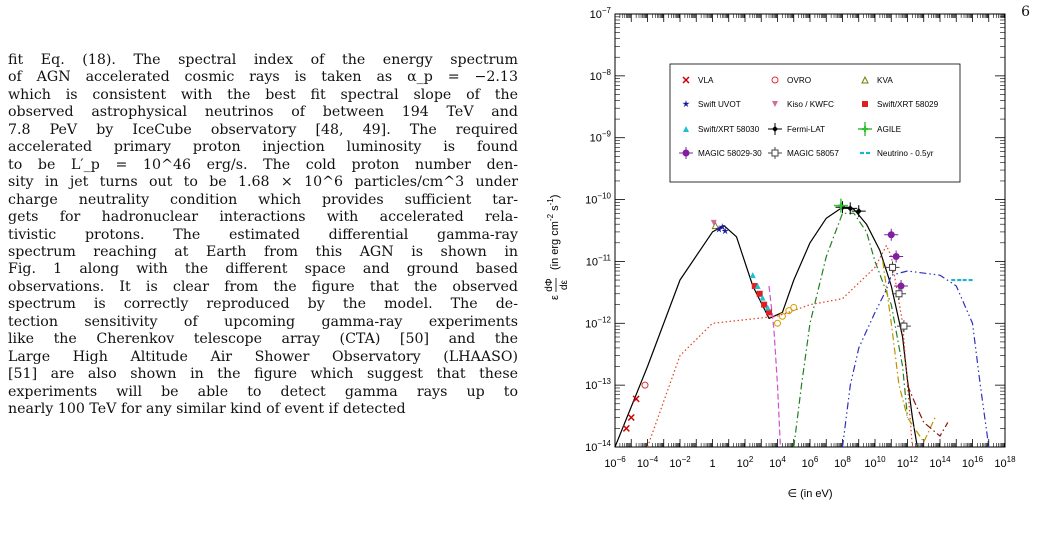 This screenshot has height=559, width=1043. Describe the element at coordinates (719, 104) in the screenshot. I see `legend-label: Swift UVOT` at that location.